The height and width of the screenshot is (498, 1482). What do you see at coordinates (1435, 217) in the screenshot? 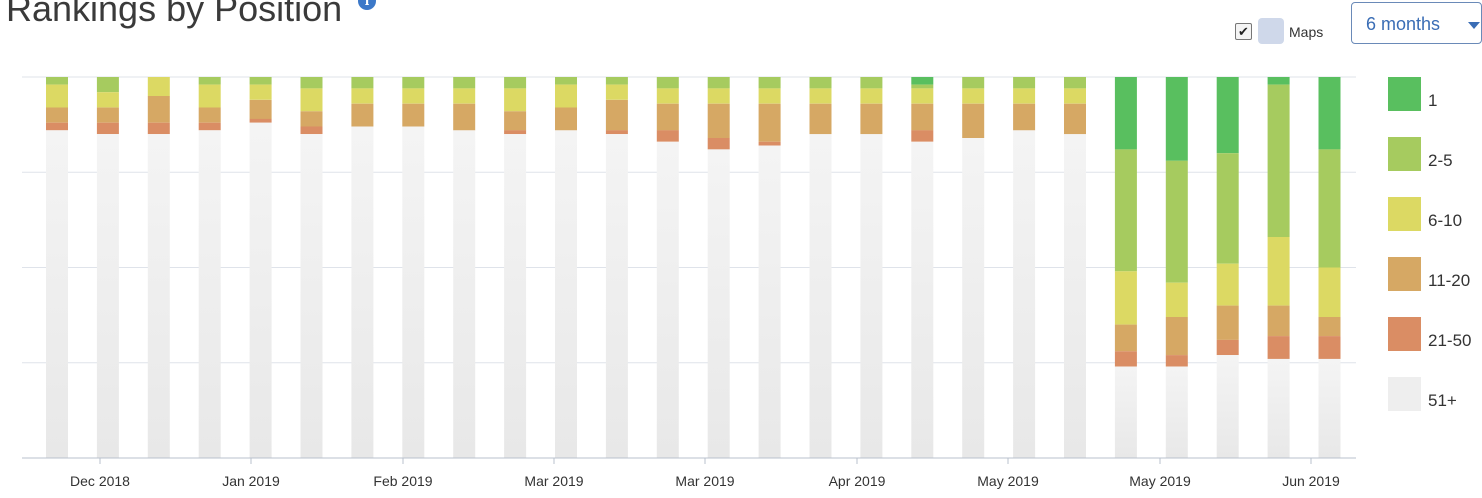
I see `legend-item: 6-10` at bounding box center [1435, 217].